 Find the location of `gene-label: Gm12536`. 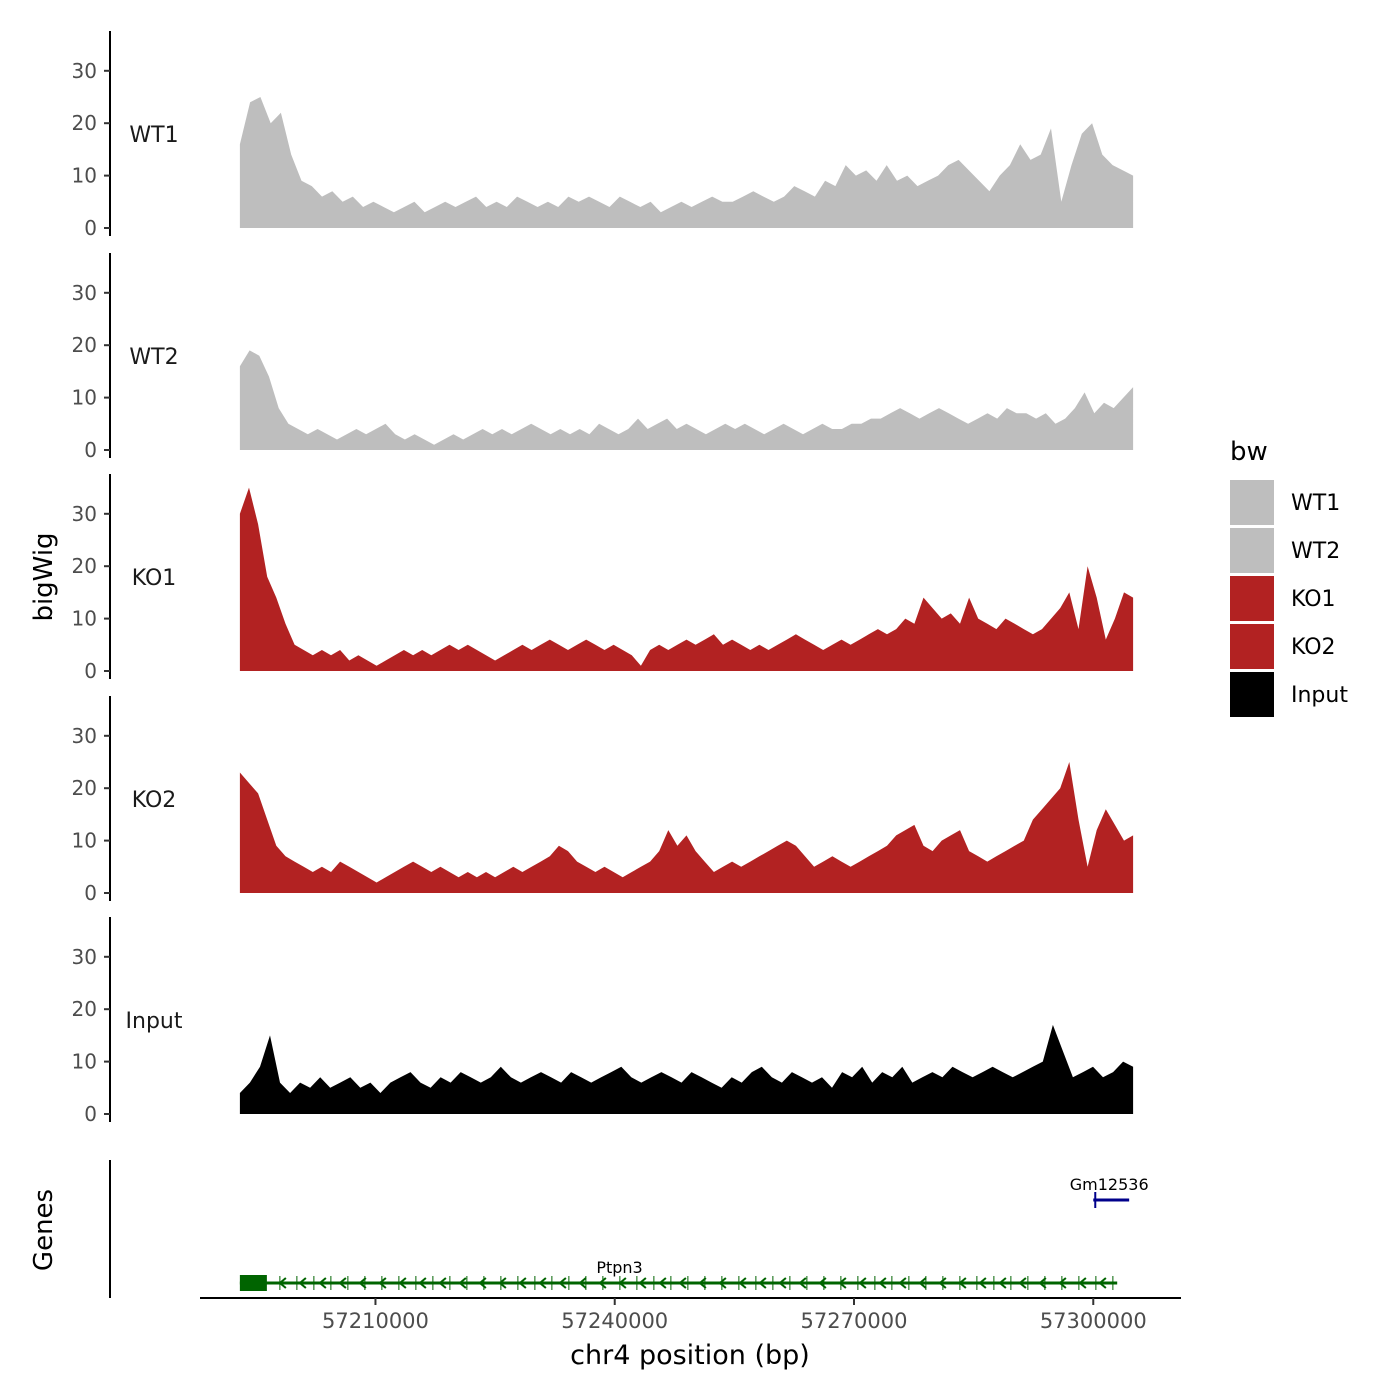

gene-label: Gm12536 is located at coordinates (1109, 1184).